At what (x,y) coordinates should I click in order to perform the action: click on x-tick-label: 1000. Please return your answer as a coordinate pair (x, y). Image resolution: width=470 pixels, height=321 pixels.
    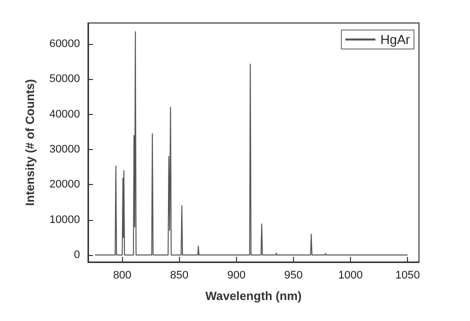
    Looking at the image, I should click on (350, 276).